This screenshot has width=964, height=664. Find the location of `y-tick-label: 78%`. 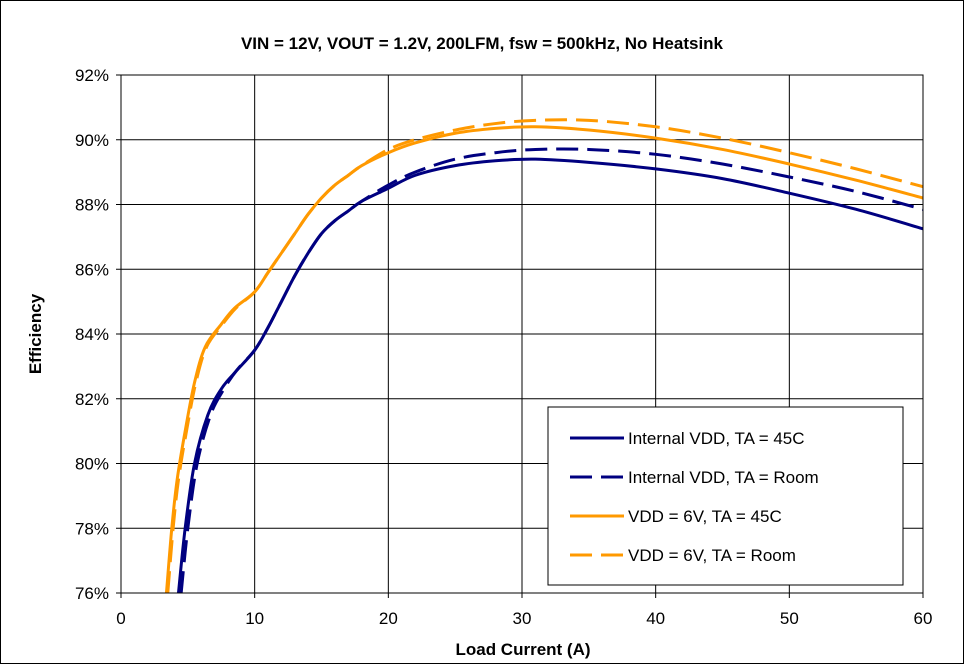

y-tick-label: 78% is located at coordinates (92, 528).